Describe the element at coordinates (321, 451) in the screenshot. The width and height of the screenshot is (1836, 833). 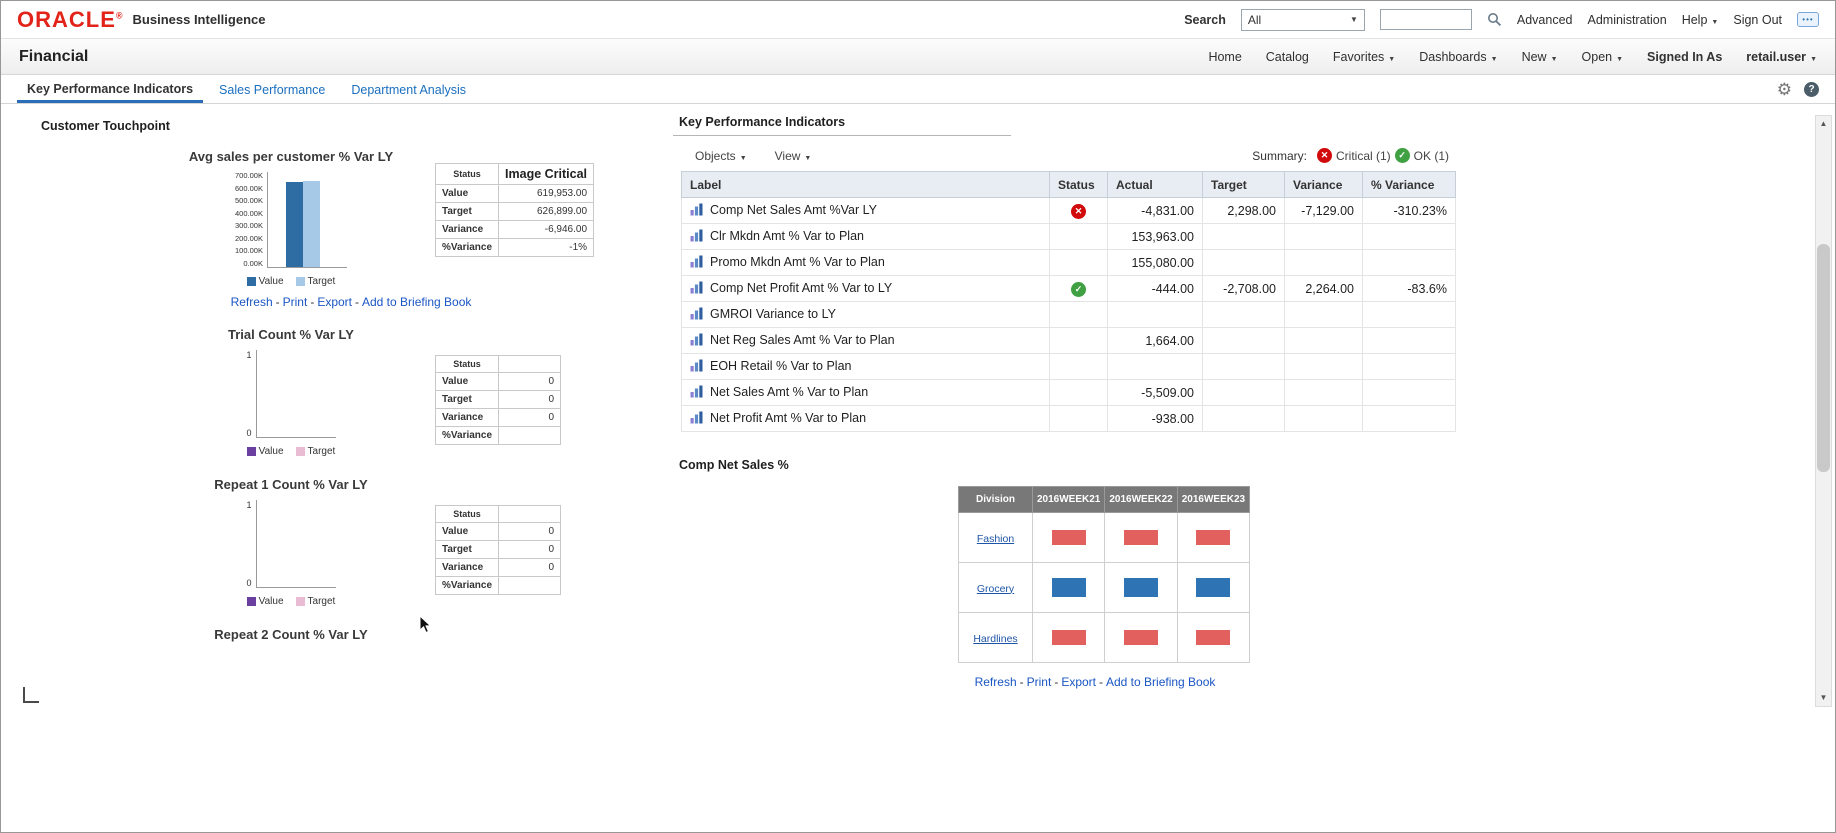
I see `legend-label: Target` at that location.